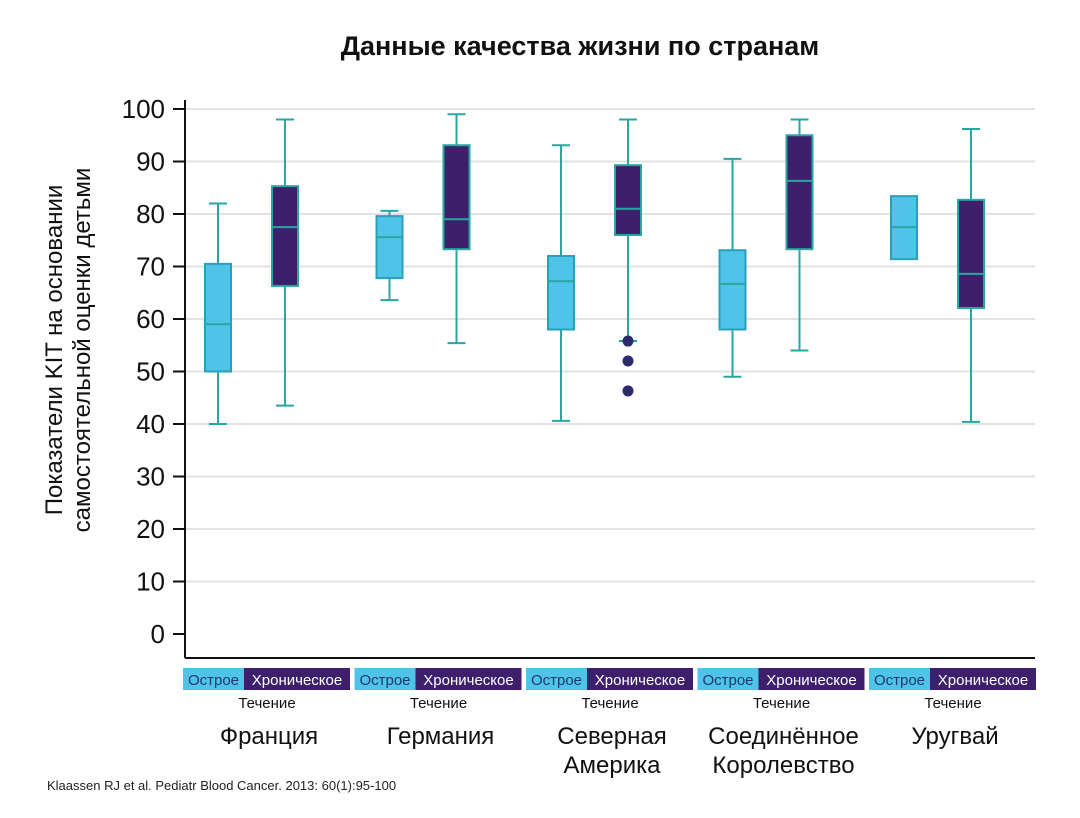  I want to click on y-tick-label: 0, so click(158, 634).